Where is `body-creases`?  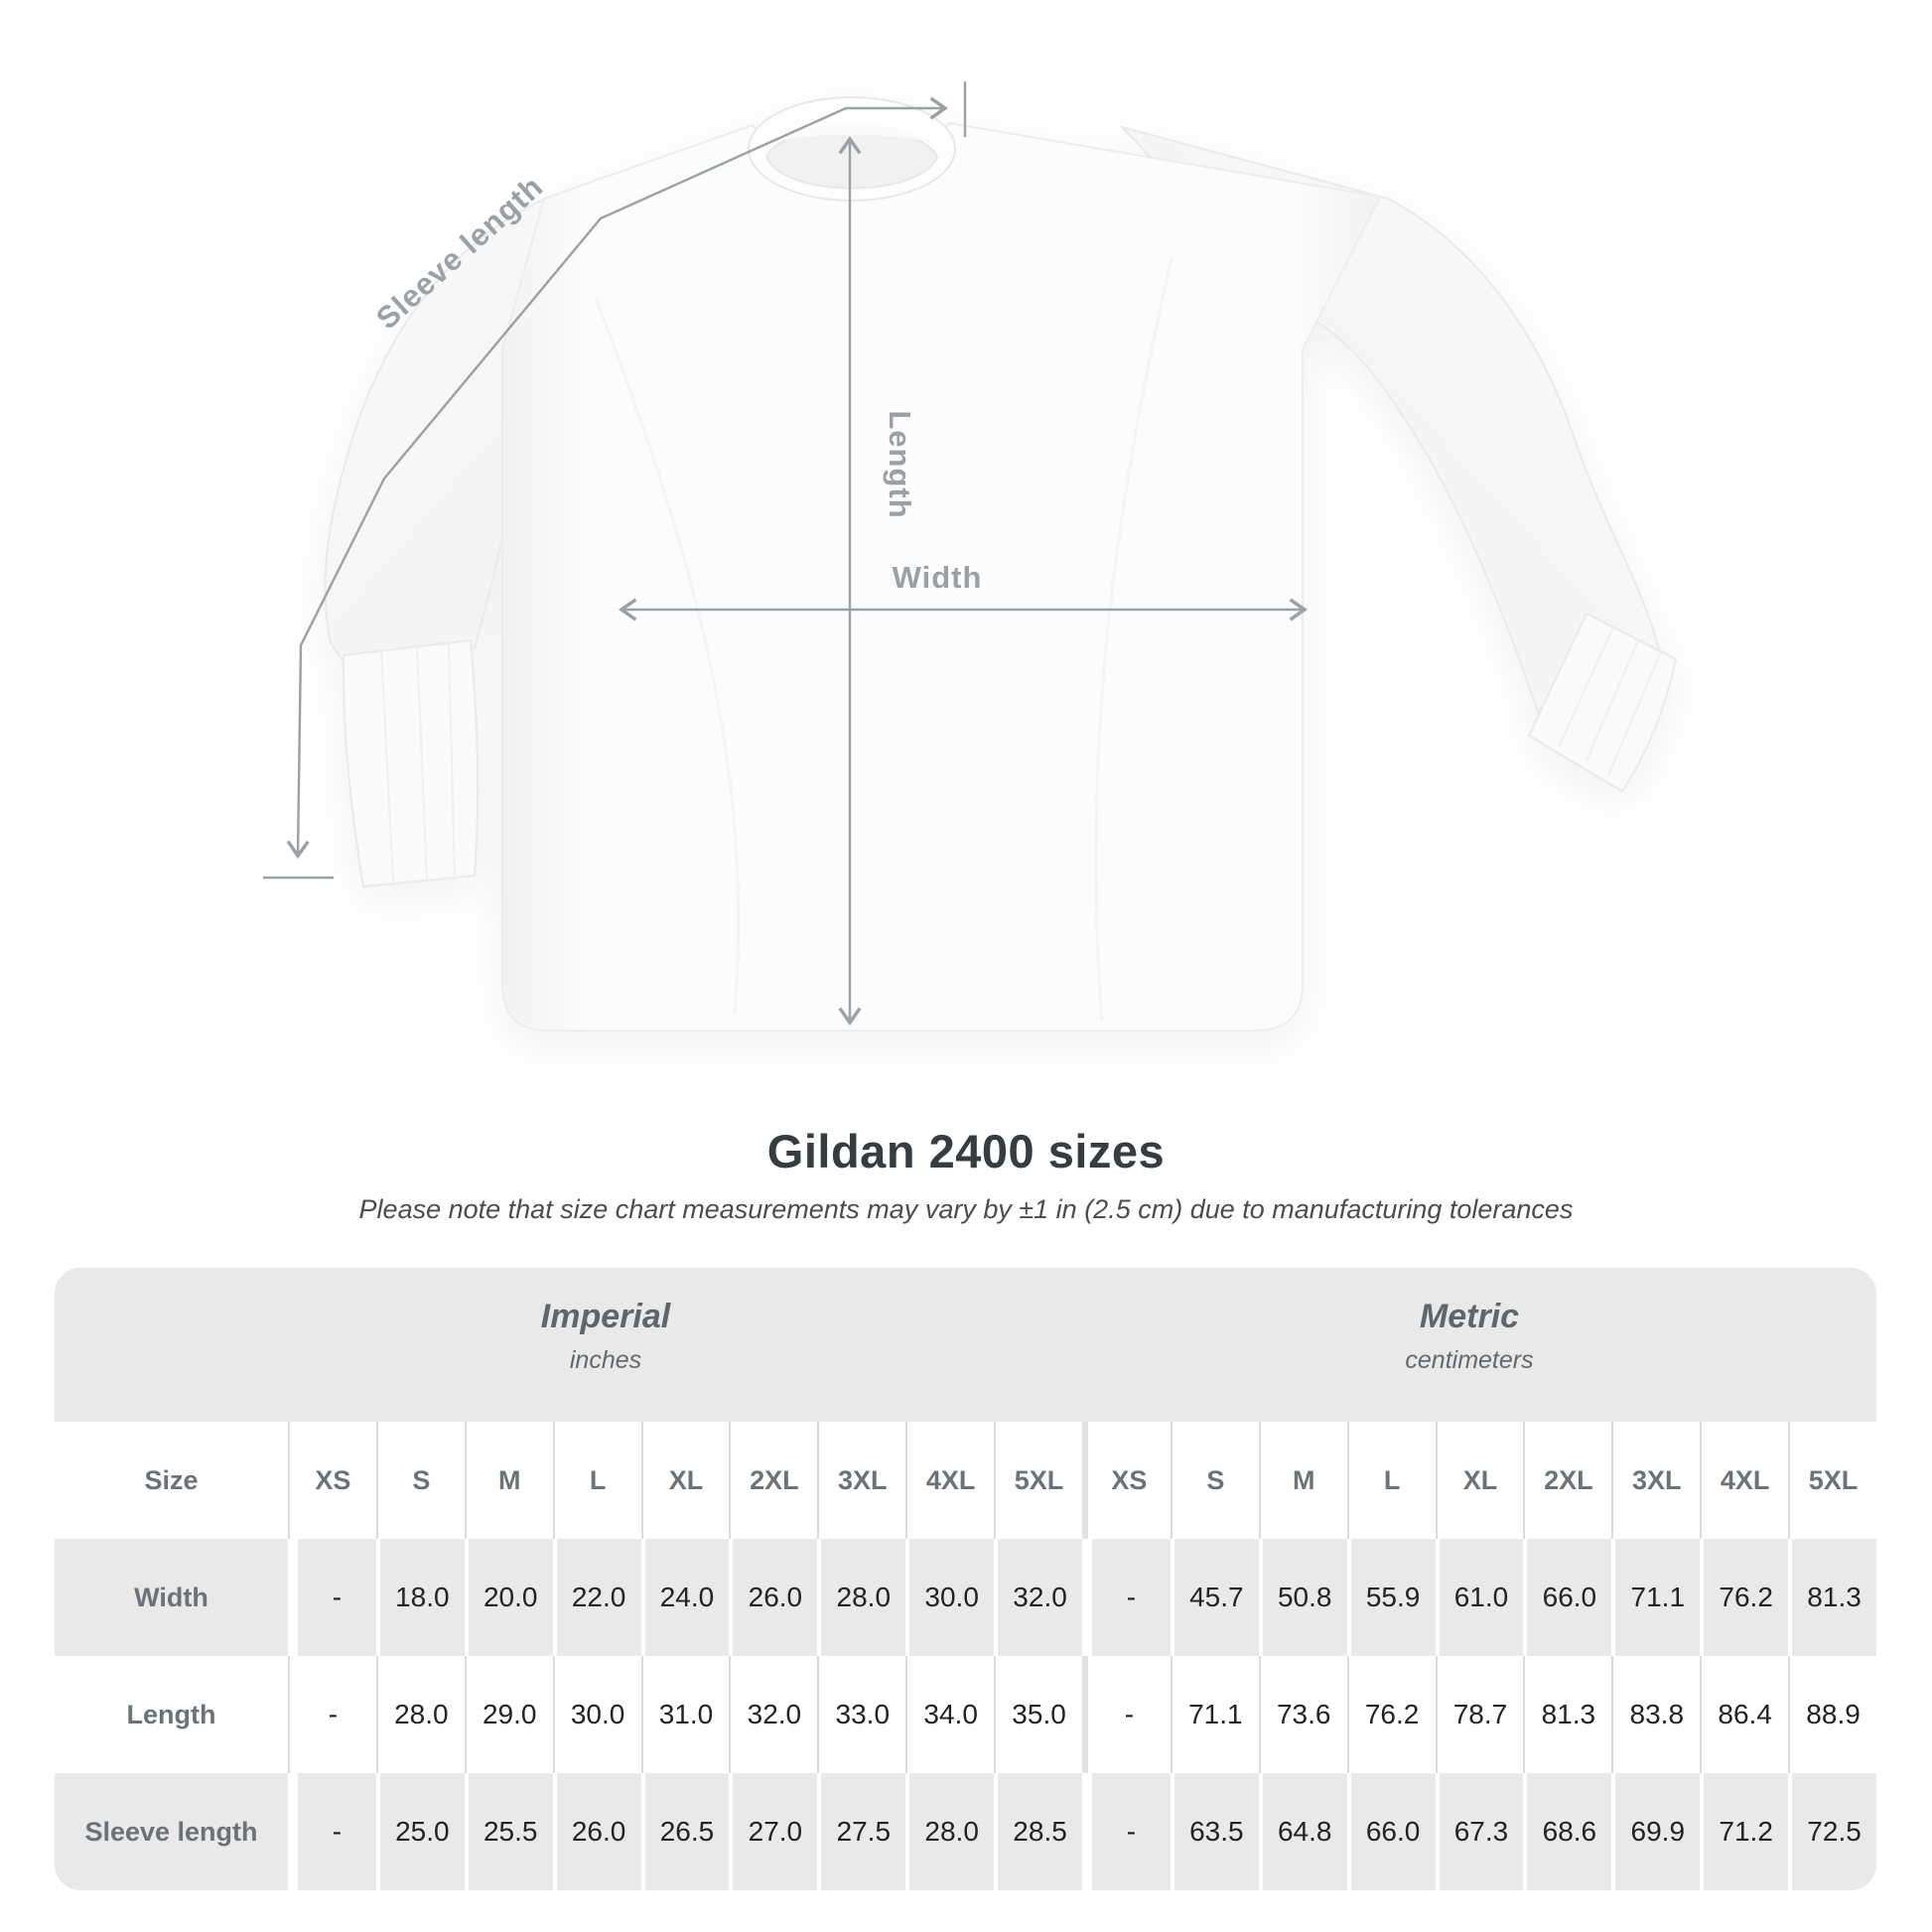
body-creases is located at coordinates (884, 641).